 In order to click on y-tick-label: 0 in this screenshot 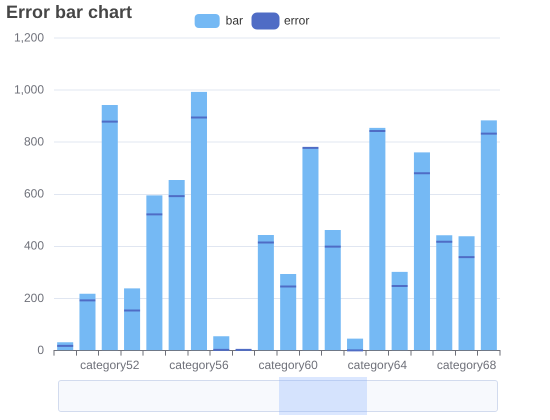, I will do `click(40, 349)`.